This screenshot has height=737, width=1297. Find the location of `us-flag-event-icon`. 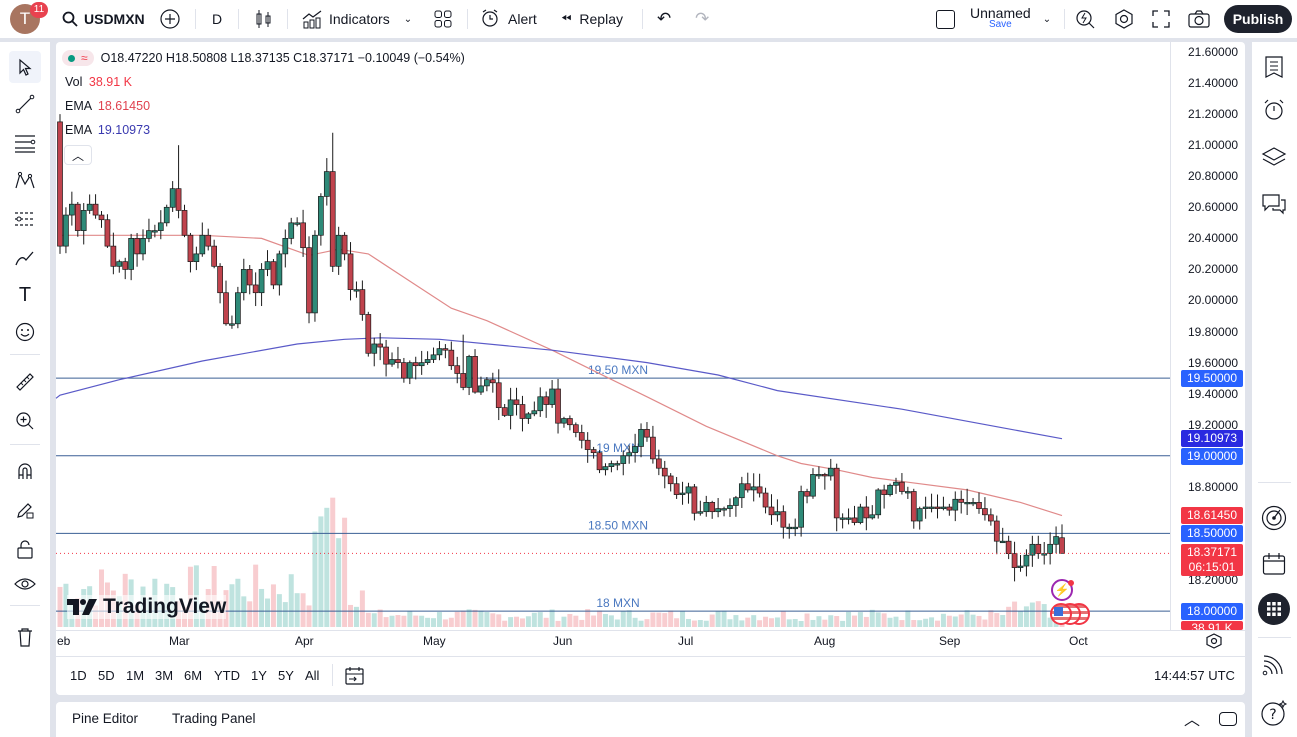

us-flag-event-icon is located at coordinates (1061, 614).